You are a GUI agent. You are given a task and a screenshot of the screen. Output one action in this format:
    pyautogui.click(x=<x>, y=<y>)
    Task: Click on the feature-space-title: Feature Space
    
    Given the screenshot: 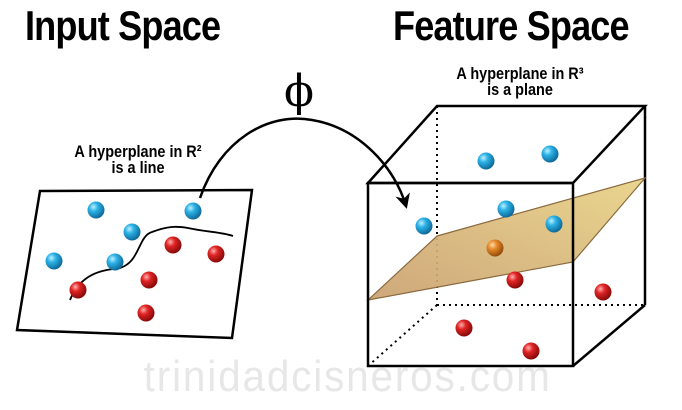 What is the action you would take?
    pyautogui.click(x=511, y=25)
    